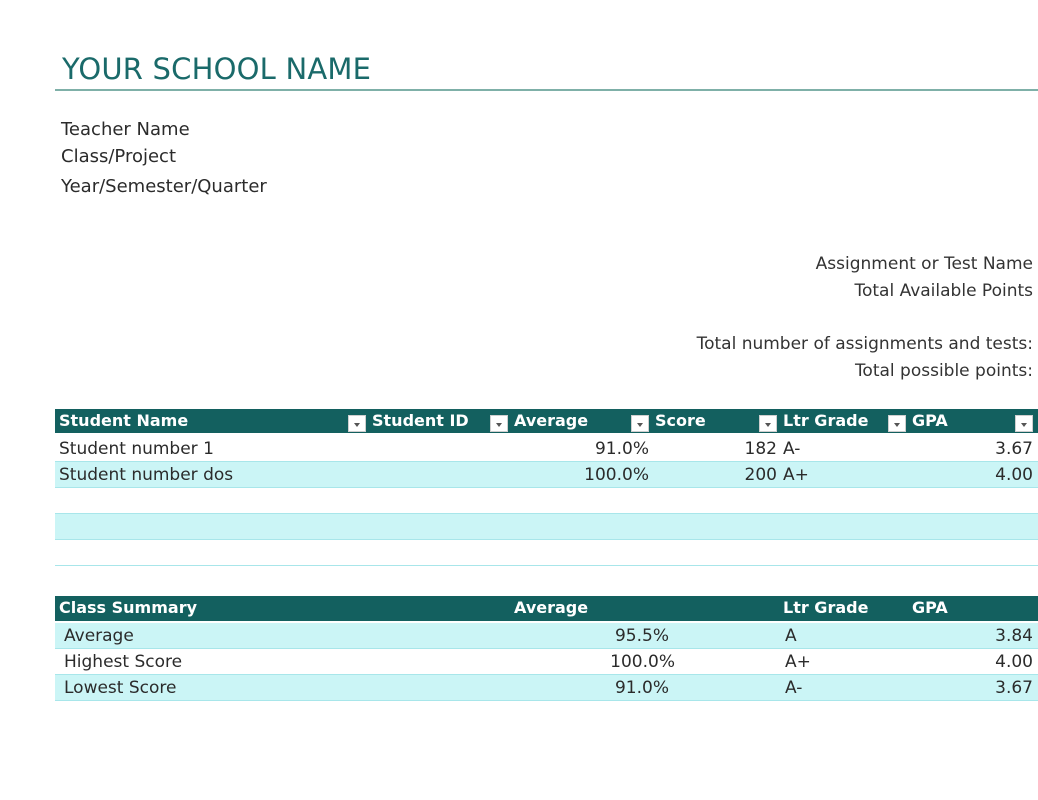 The width and height of the screenshot is (1038, 800). I want to click on summary-label: Highest Score, so click(123, 662).